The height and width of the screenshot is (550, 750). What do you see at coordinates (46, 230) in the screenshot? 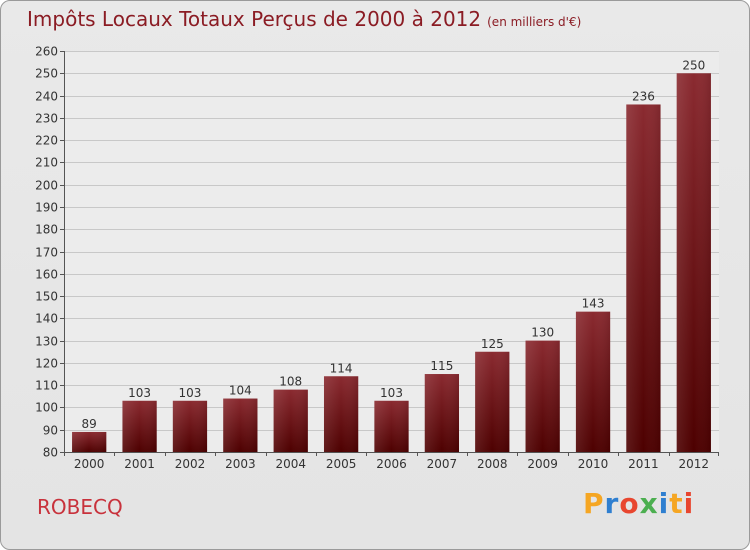
I see `y-tick-label: 180` at bounding box center [46, 230].